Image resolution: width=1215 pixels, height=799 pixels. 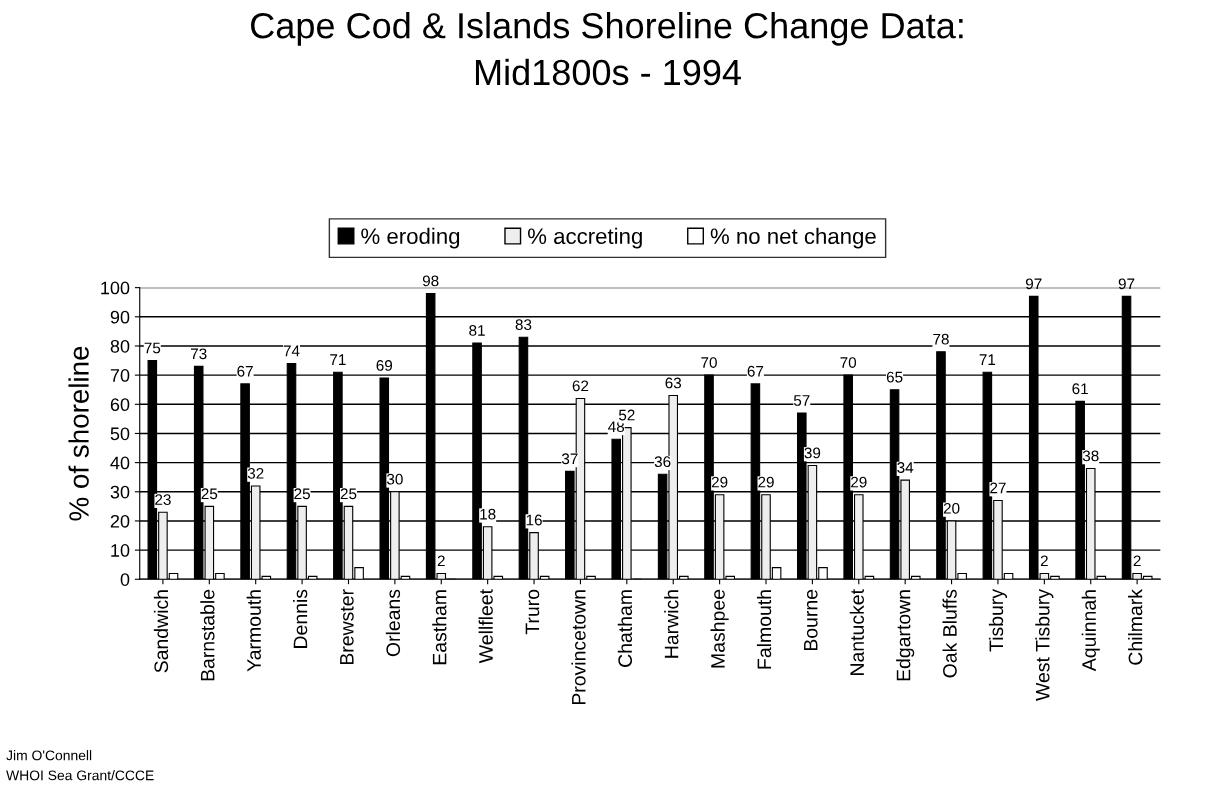 I want to click on y-tick-label: 30, so click(x=120, y=492).